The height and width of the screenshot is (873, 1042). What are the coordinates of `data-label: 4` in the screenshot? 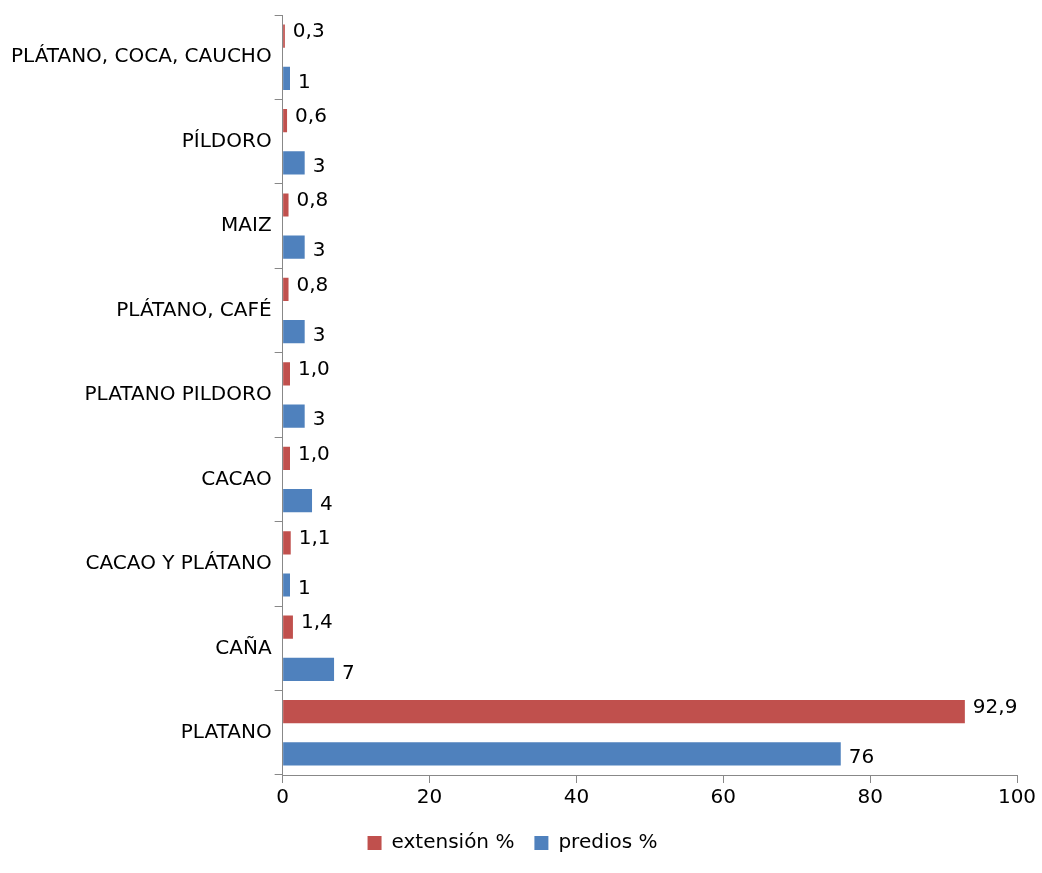 It's located at (326, 502).